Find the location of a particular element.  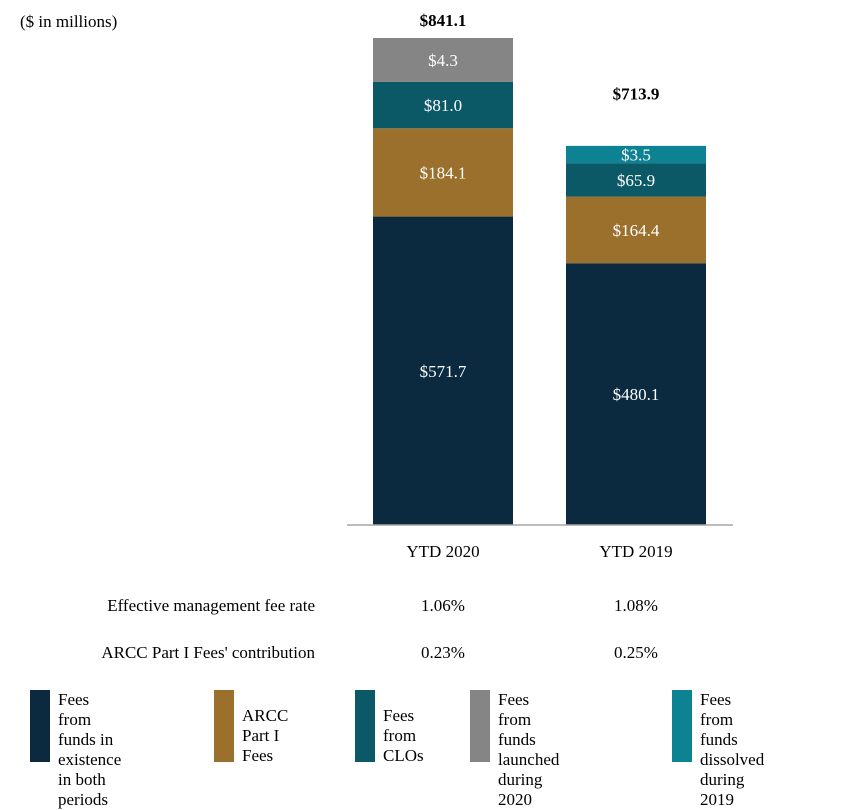

bar-segment-ytd-2020-s0 is located at coordinates (443, 371).